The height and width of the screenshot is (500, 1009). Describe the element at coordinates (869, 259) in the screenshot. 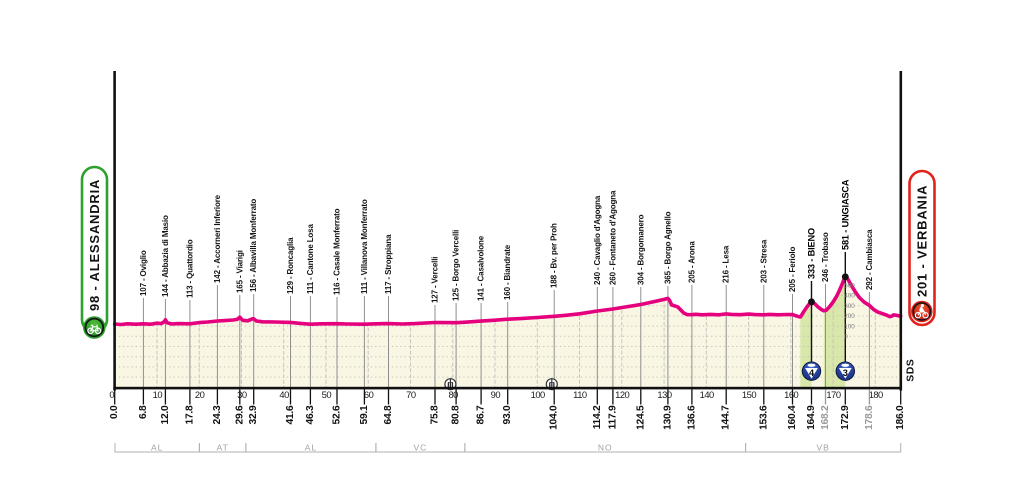

I see `svg-text: 292 - Cambiasca` at that location.